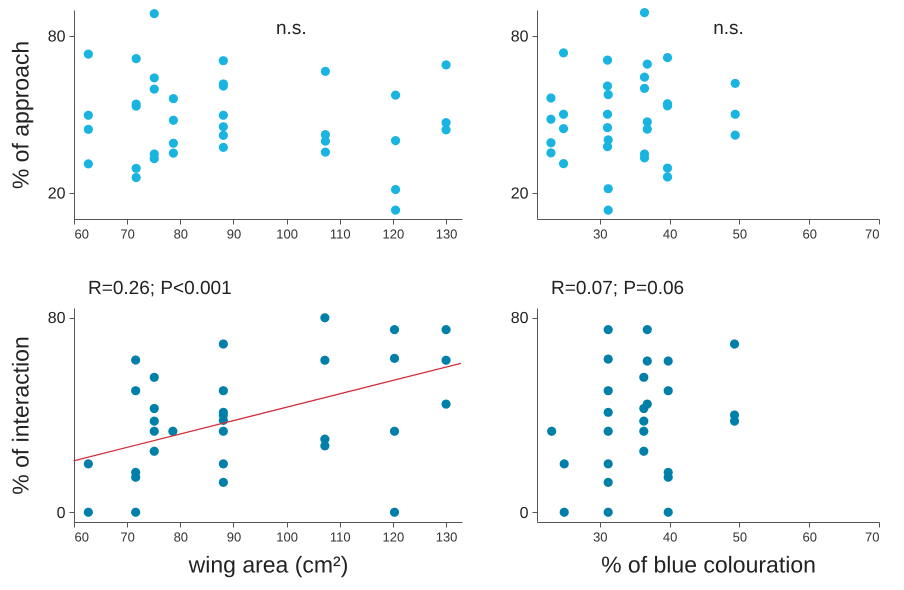 The width and height of the screenshot is (904, 590). What do you see at coordinates (600, 537) in the screenshot?
I see `x-tick-label: 30` at bounding box center [600, 537].